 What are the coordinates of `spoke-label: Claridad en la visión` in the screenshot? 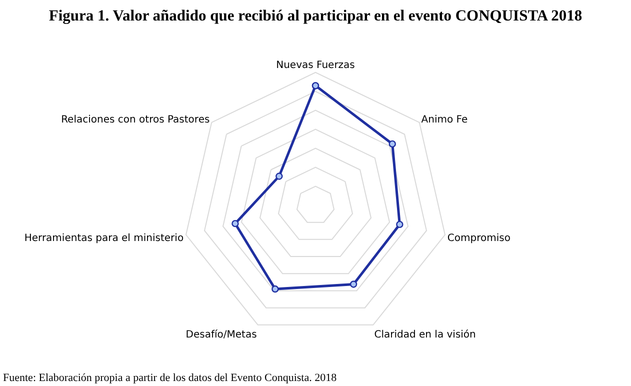 It's located at (425, 335).